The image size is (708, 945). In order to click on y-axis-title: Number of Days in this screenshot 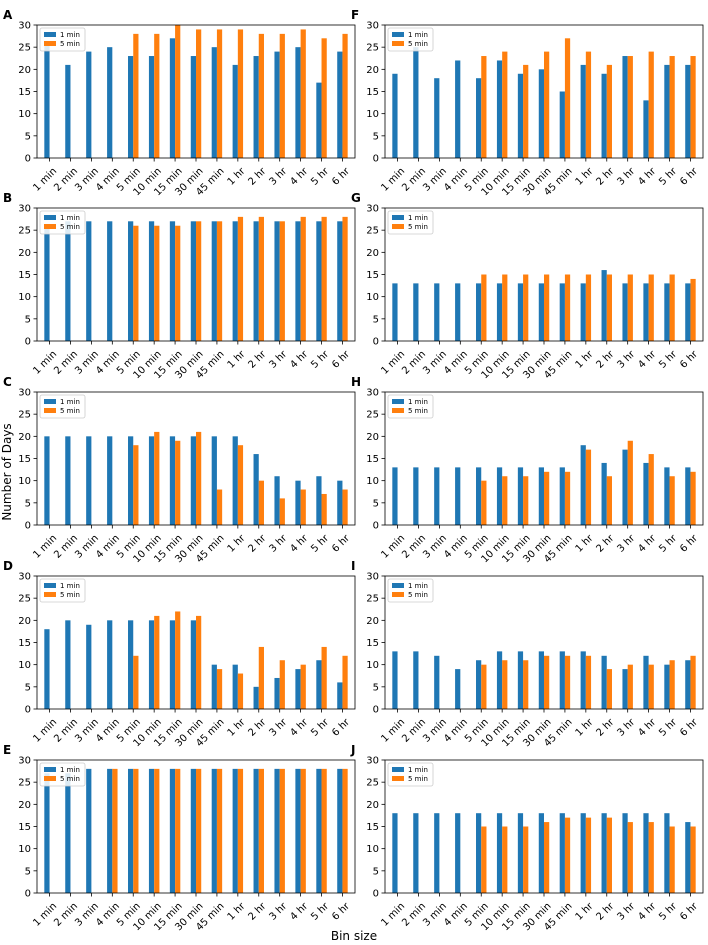, I will do `click(7, 471)`.